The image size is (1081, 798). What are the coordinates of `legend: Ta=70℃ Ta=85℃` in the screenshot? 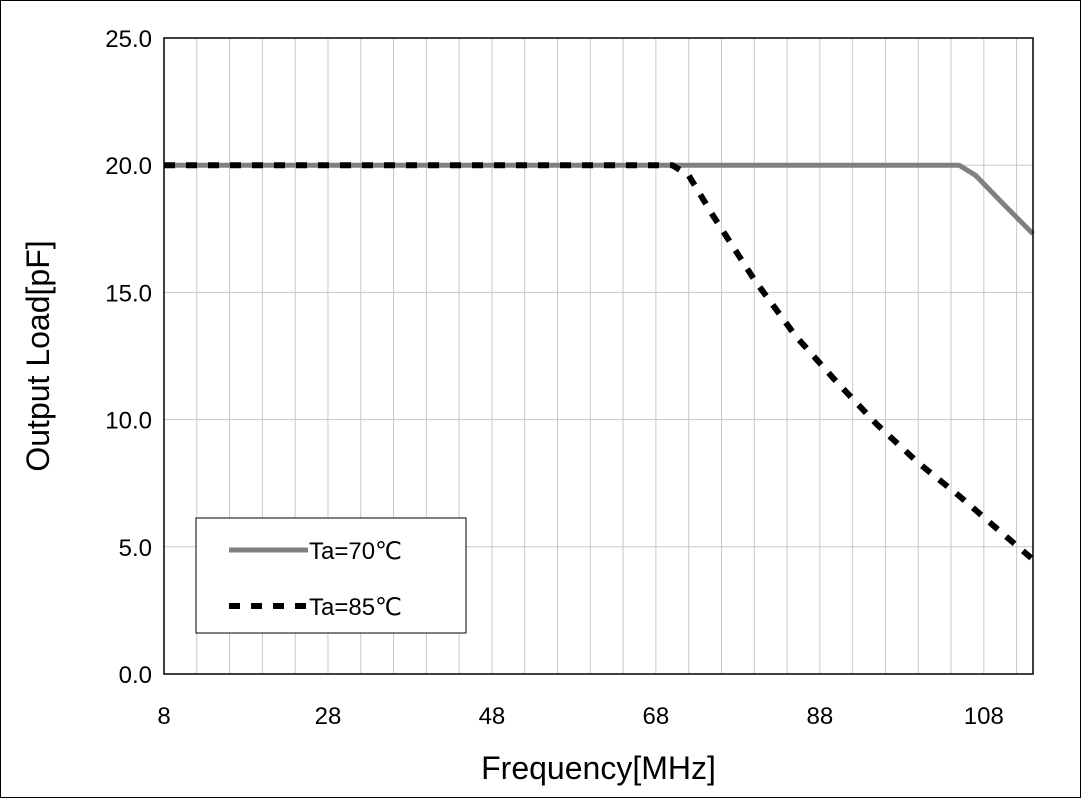 It's located at (331, 575).